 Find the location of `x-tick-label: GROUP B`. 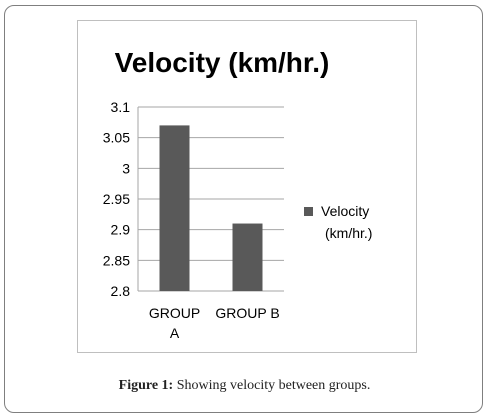

x-tick-label: GROUP B is located at coordinates (247, 313).